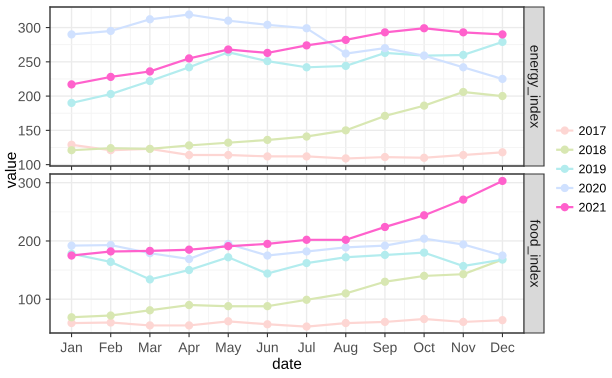  What do you see at coordinates (29, 62) in the screenshot?
I see `y-tick-label: 250` at bounding box center [29, 62].